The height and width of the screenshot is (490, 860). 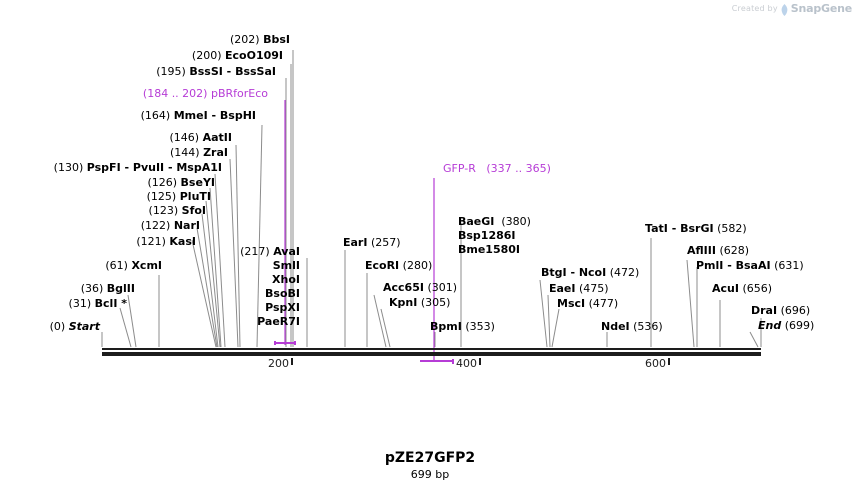 What do you see at coordinates (770, 325) in the screenshot?
I see `site-enz-end: End` at bounding box center [770, 325].